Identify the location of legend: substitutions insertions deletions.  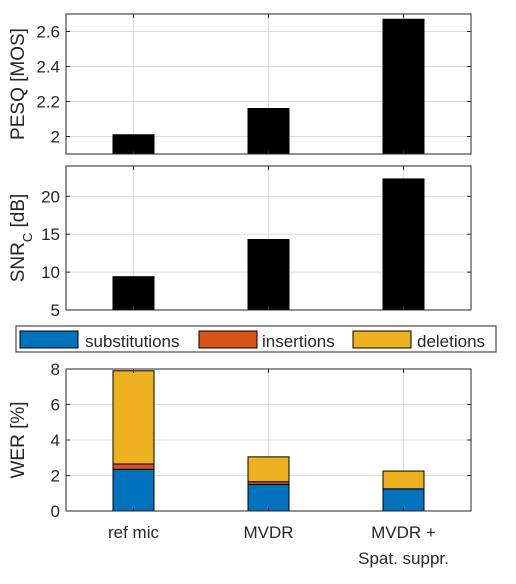
(256, 339).